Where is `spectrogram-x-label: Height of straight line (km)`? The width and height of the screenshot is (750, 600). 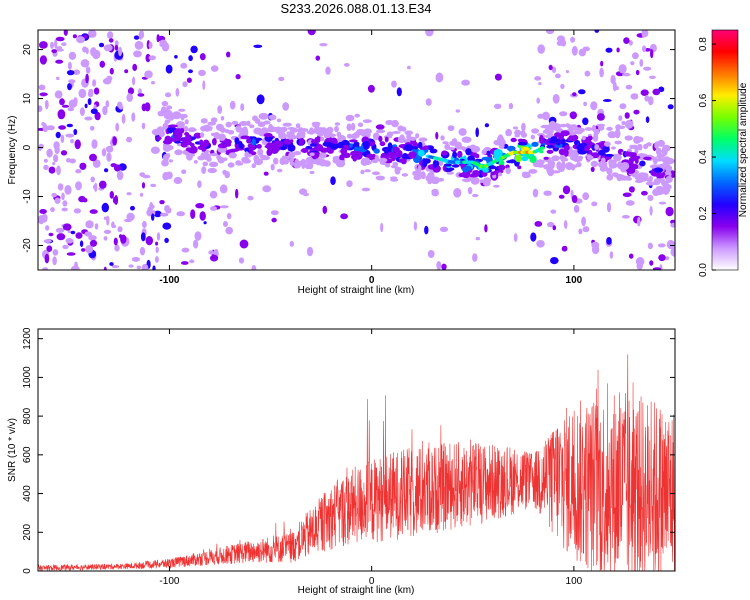 spectrogram-x-label: Height of straight line (km) is located at coordinates (356, 290).